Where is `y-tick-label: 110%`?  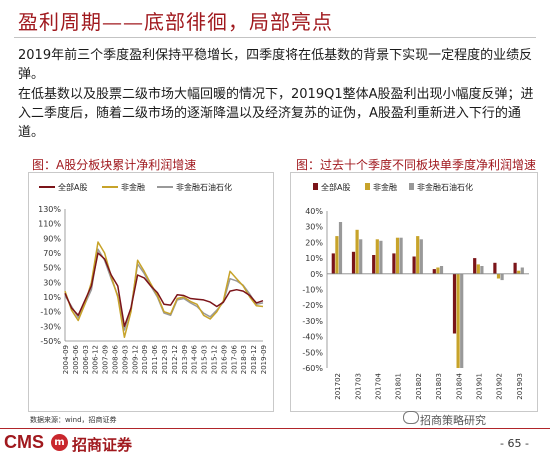 y-tick-label: 110% is located at coordinates (49, 224).